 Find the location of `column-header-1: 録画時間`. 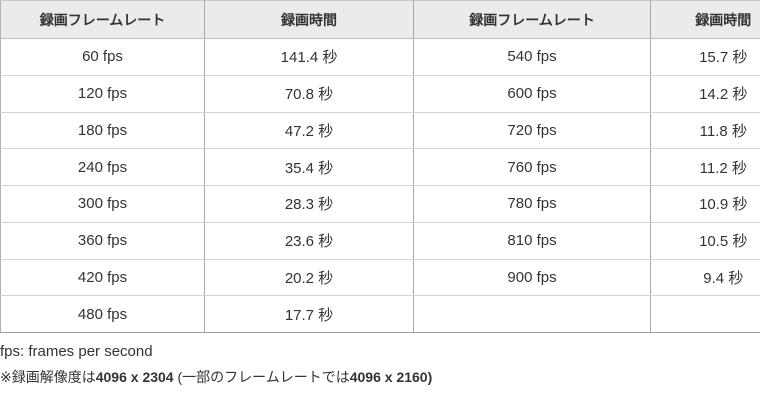

column-header-1: 録画時間 is located at coordinates (309, 19).